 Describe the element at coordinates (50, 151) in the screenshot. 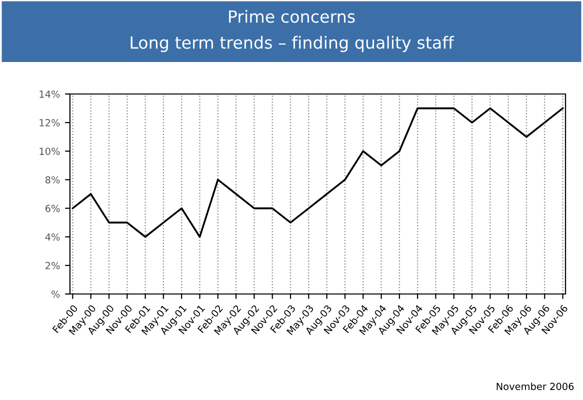

I see `y-tick-label: 10%` at that location.